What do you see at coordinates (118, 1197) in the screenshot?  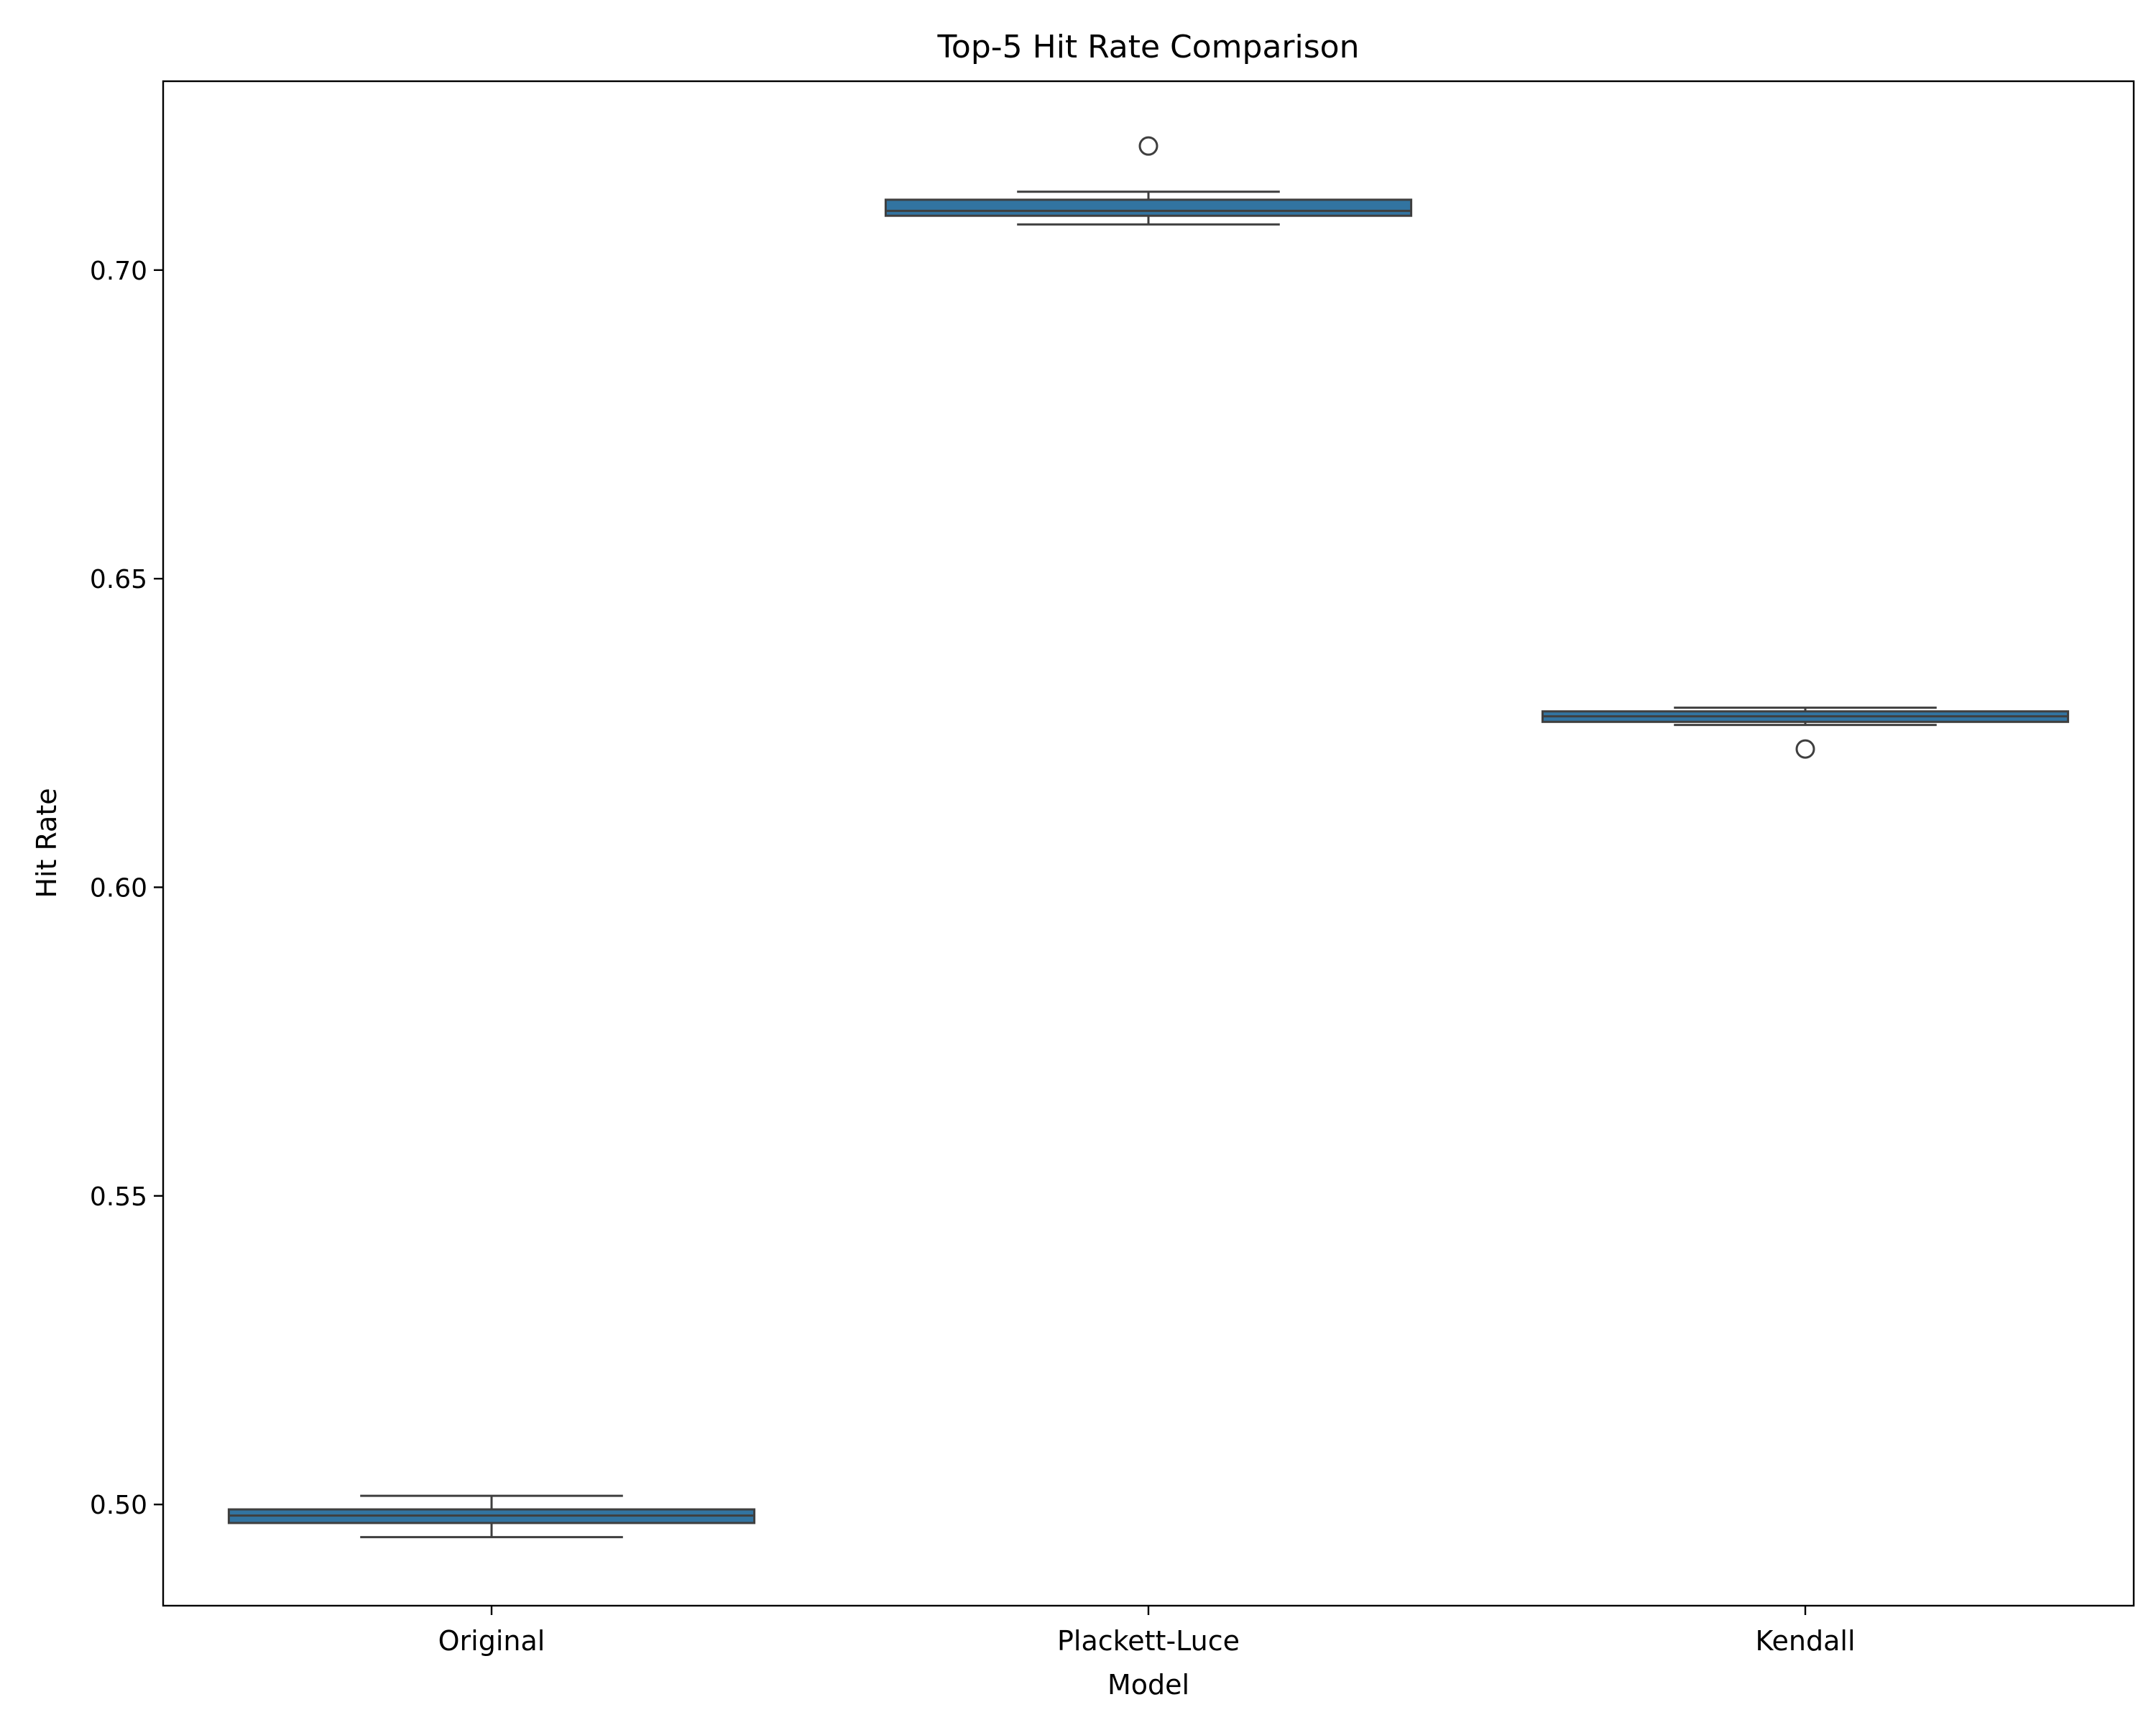 I see `y-tick-label: 0.55` at bounding box center [118, 1197].